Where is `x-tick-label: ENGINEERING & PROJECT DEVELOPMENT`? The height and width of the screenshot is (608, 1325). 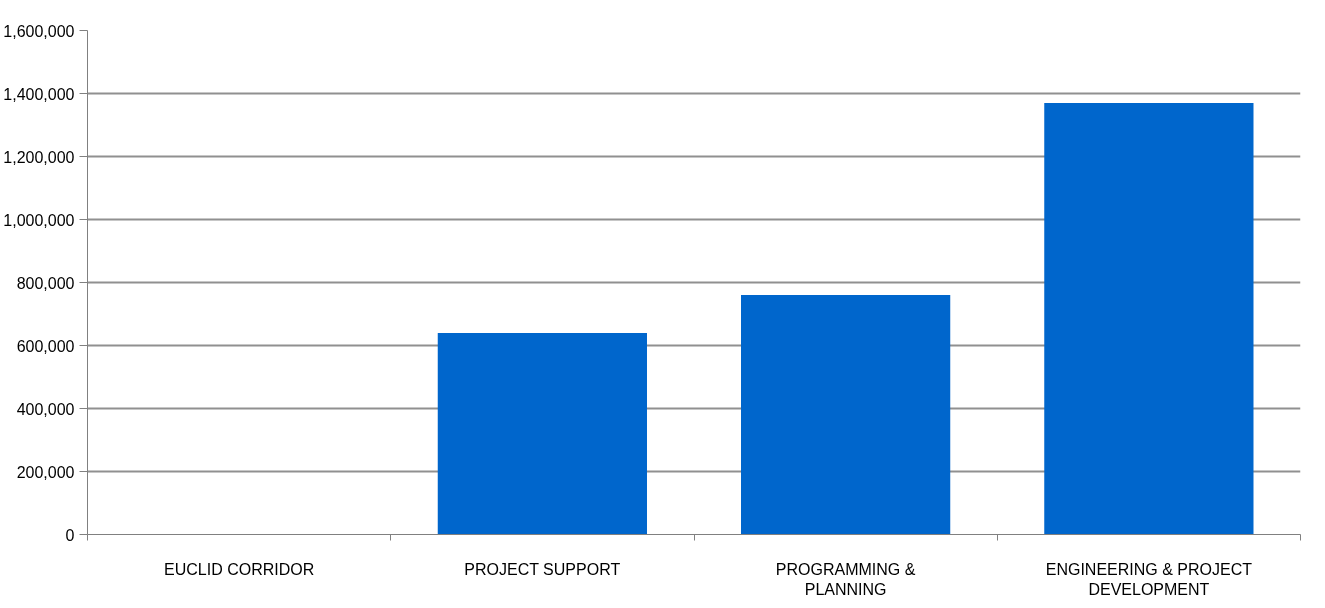
x-tick-label: ENGINEERING & PROJECT DEVELOPMENT is located at coordinates (1149, 579).